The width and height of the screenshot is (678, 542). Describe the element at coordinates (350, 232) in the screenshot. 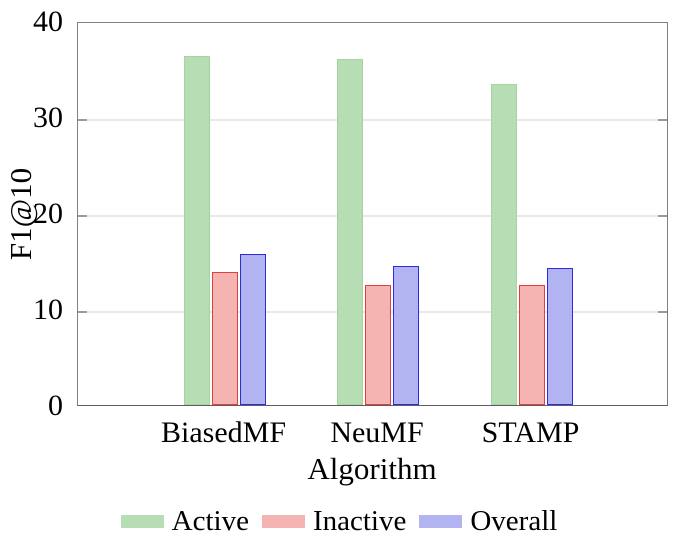

I see `bar-active-neumf` at that location.